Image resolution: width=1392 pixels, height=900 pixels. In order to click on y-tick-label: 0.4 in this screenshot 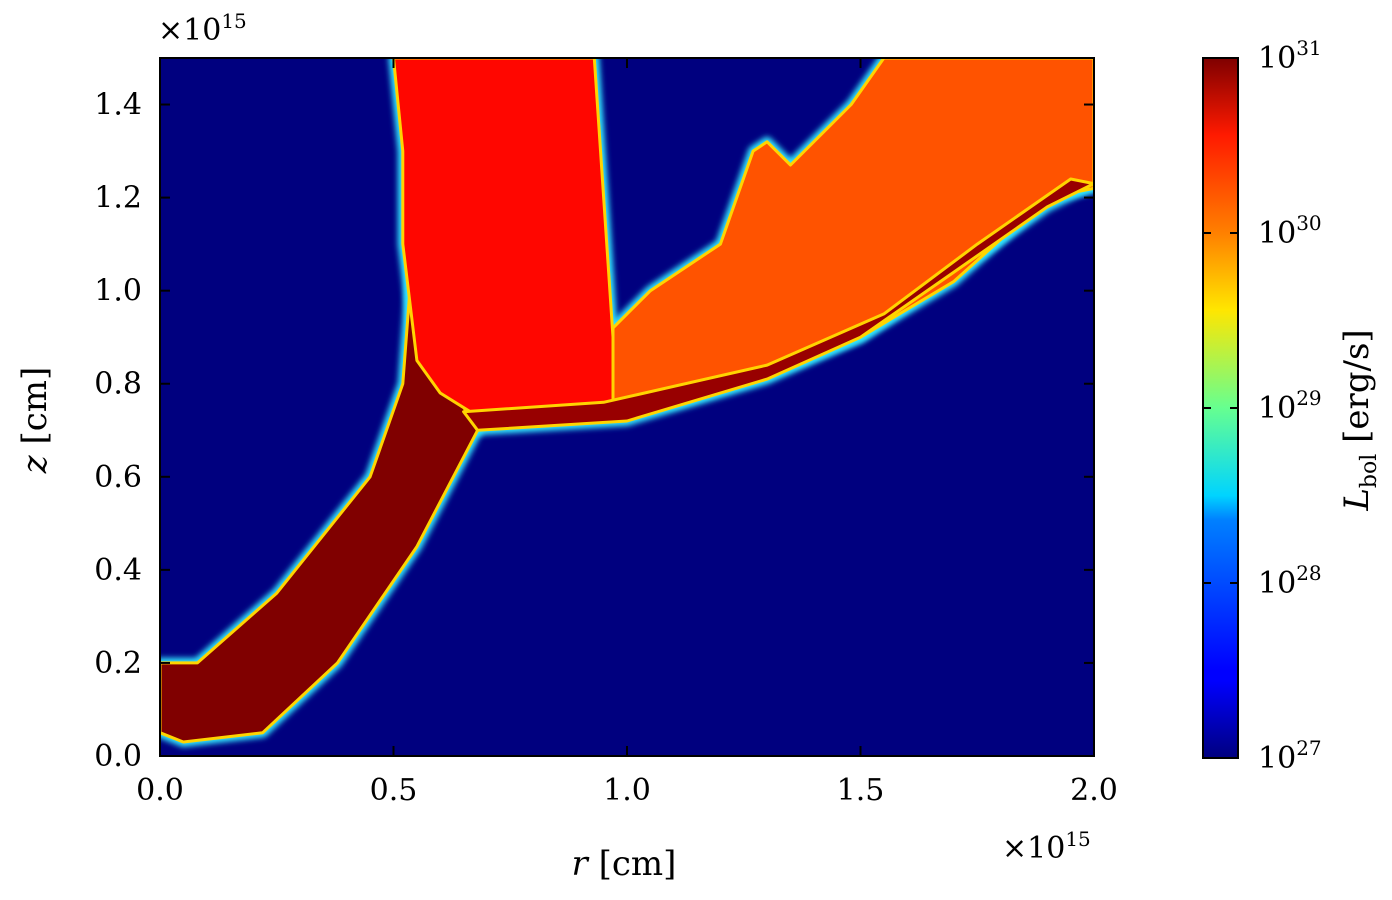, I will do `click(118, 570)`.